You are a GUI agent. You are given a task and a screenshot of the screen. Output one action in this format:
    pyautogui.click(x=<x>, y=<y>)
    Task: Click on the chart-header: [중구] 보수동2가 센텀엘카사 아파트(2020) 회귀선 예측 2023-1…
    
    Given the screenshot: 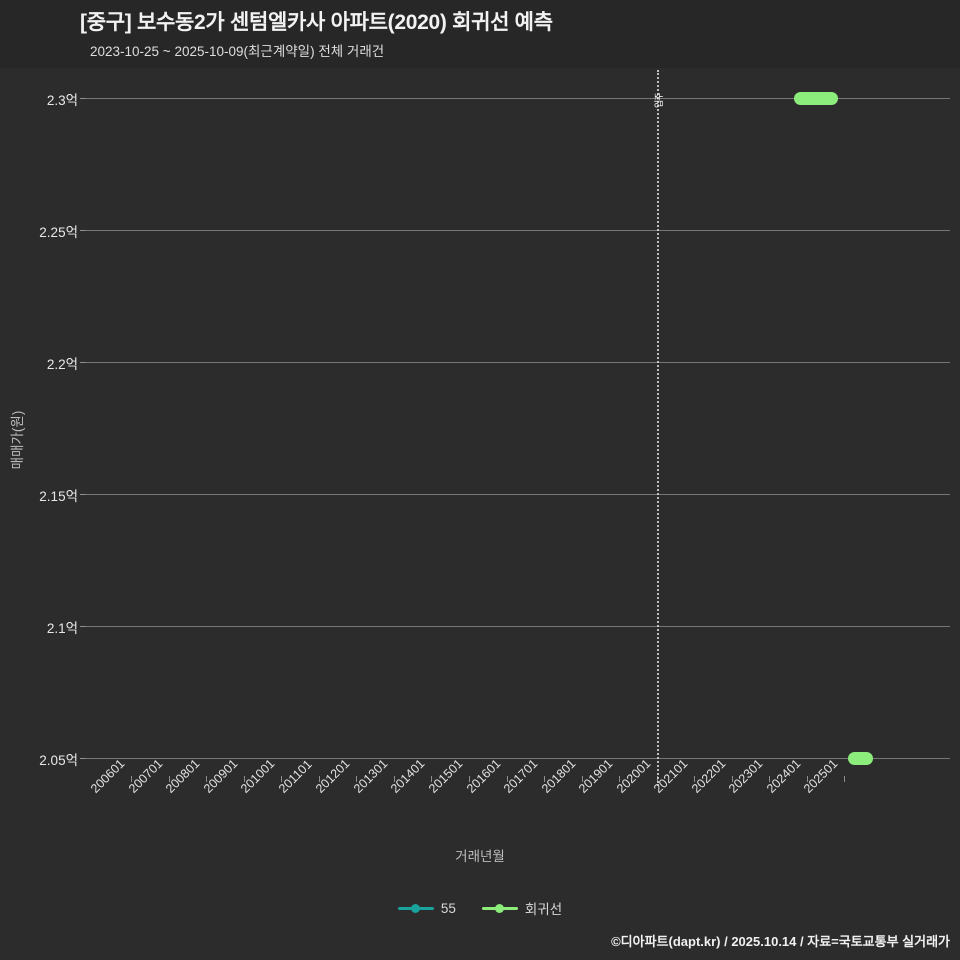 What is the action you would take?
    pyautogui.click(x=480, y=34)
    